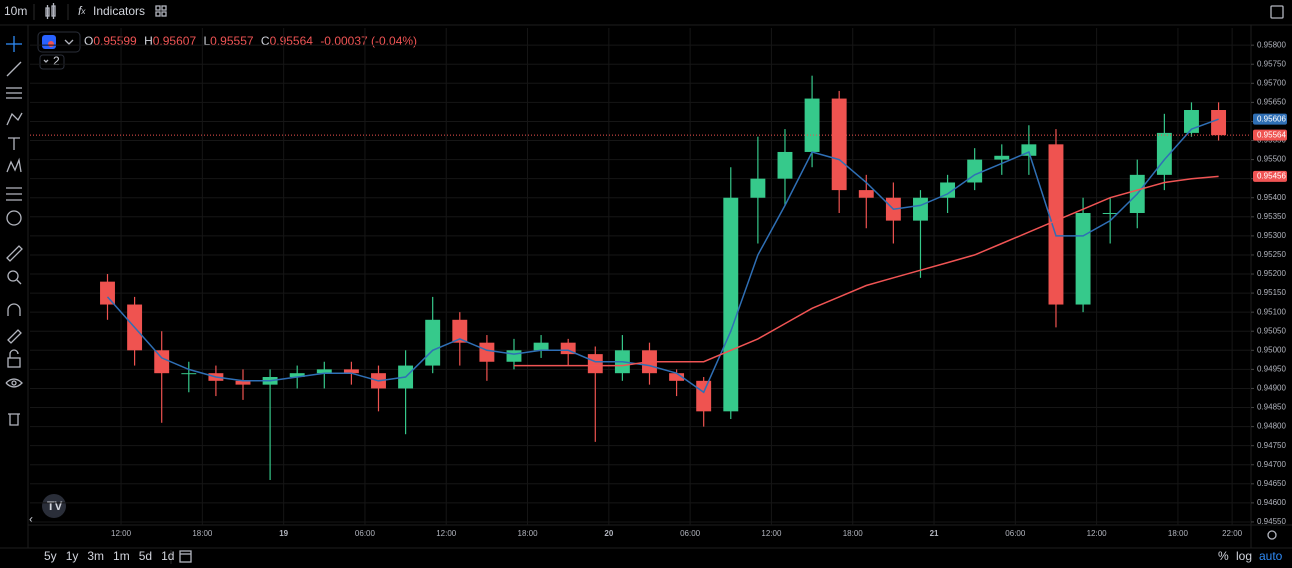 The width and height of the screenshot is (1292, 568). I want to click on range-button: 5d, so click(145, 556).